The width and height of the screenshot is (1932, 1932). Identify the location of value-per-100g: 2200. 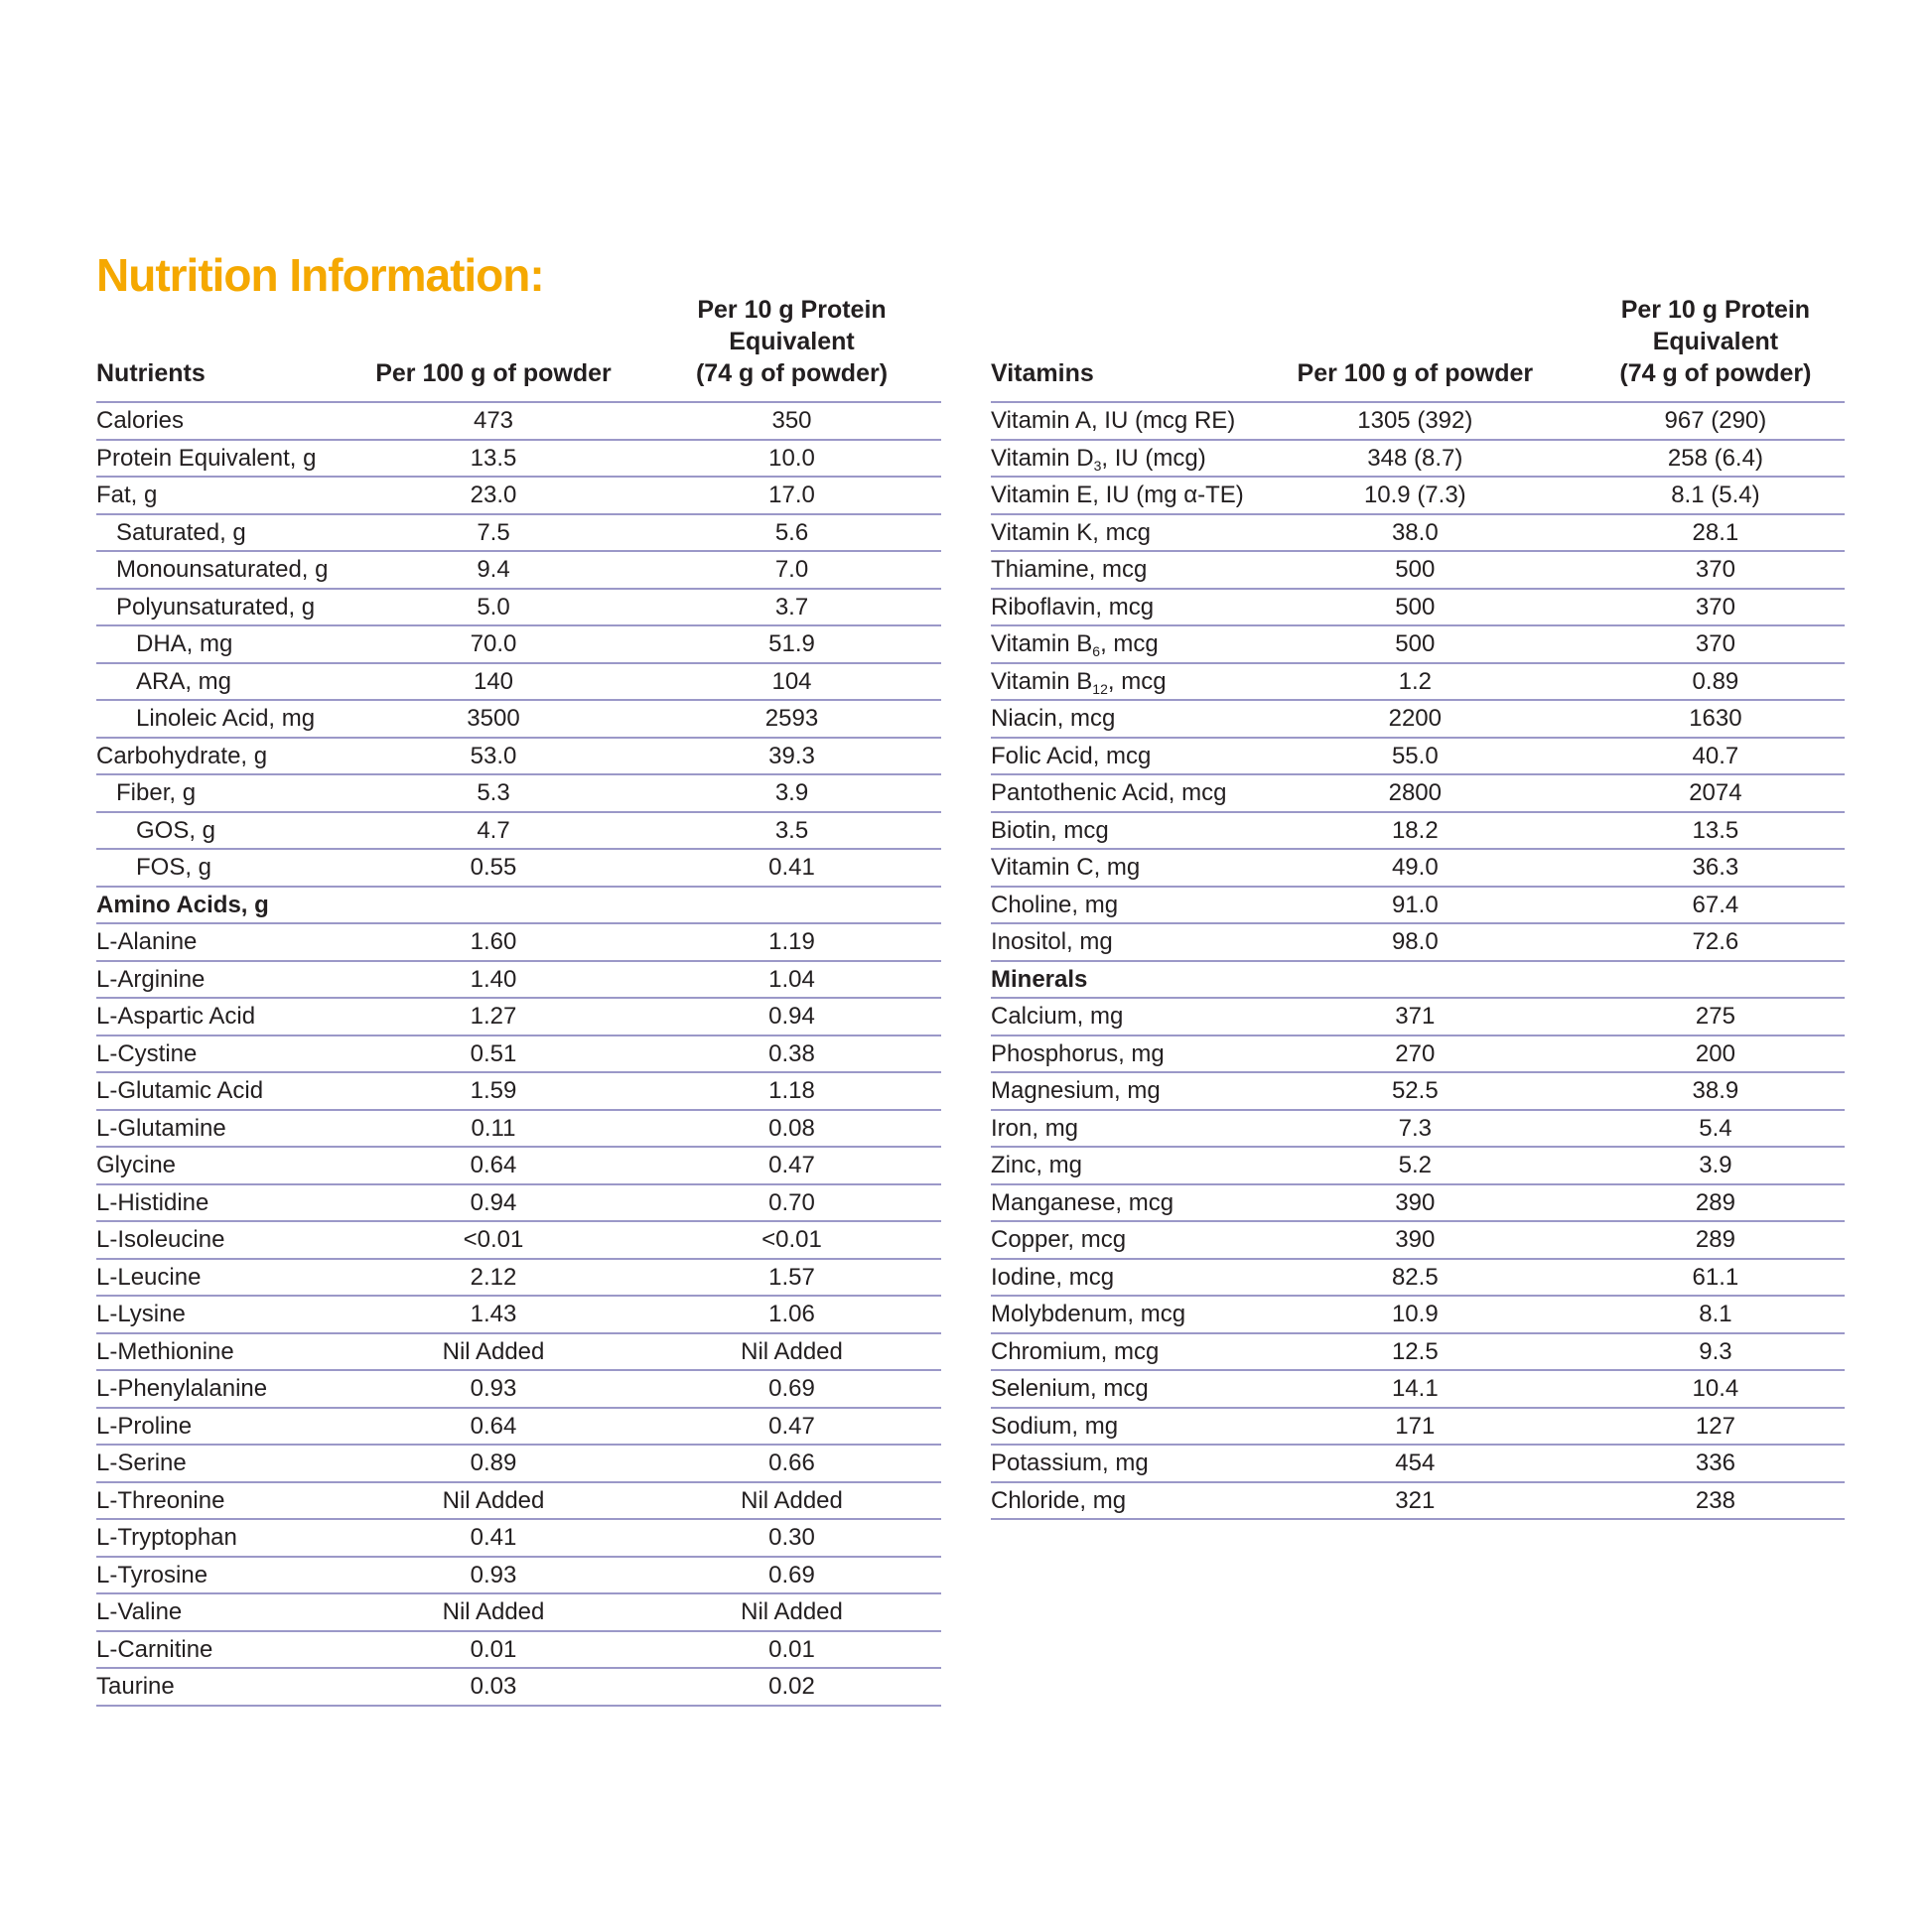
(1415, 719).